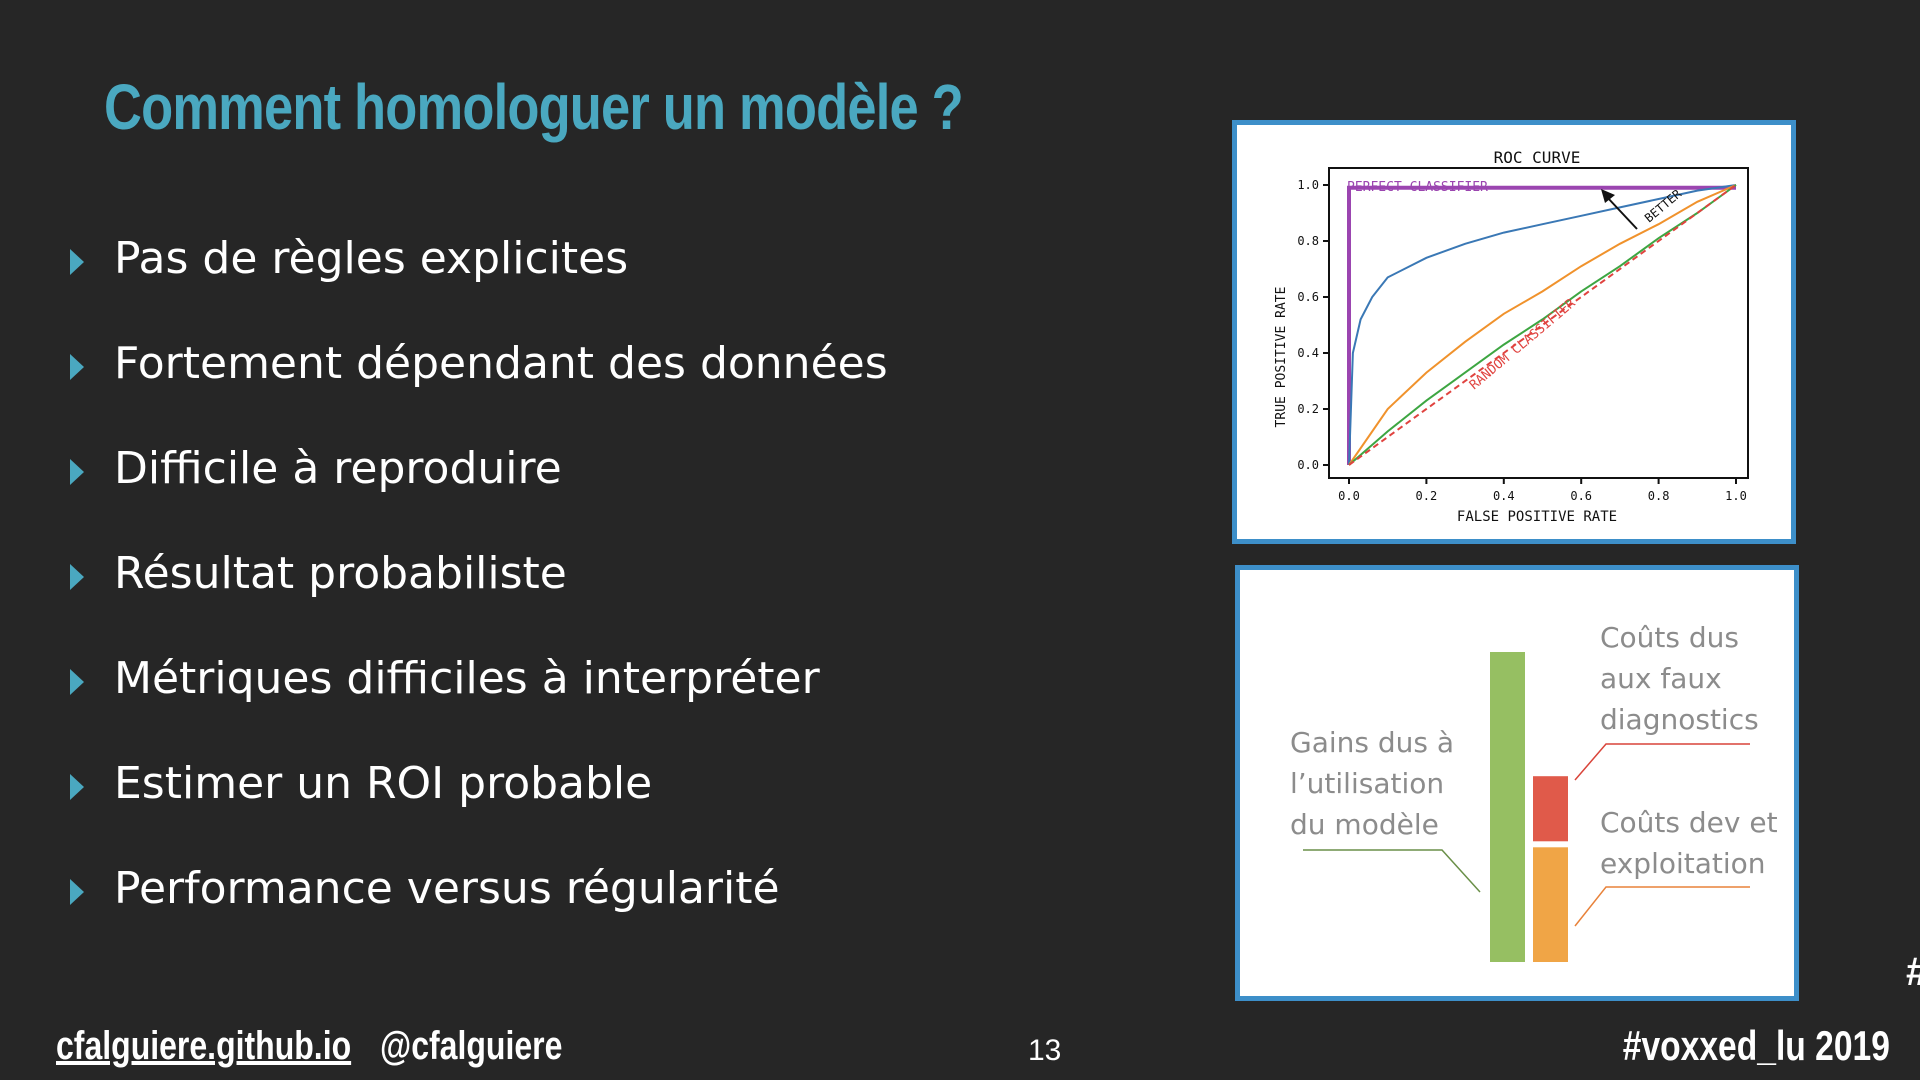 The height and width of the screenshot is (1080, 1920). Describe the element at coordinates (467, 678) in the screenshot. I see `bullet-text: Métriques difficiles à interpréter` at that location.